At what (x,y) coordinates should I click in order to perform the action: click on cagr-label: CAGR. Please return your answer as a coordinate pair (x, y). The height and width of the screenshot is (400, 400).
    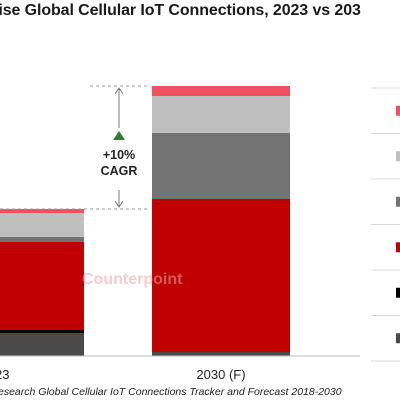
    Looking at the image, I should click on (119, 171).